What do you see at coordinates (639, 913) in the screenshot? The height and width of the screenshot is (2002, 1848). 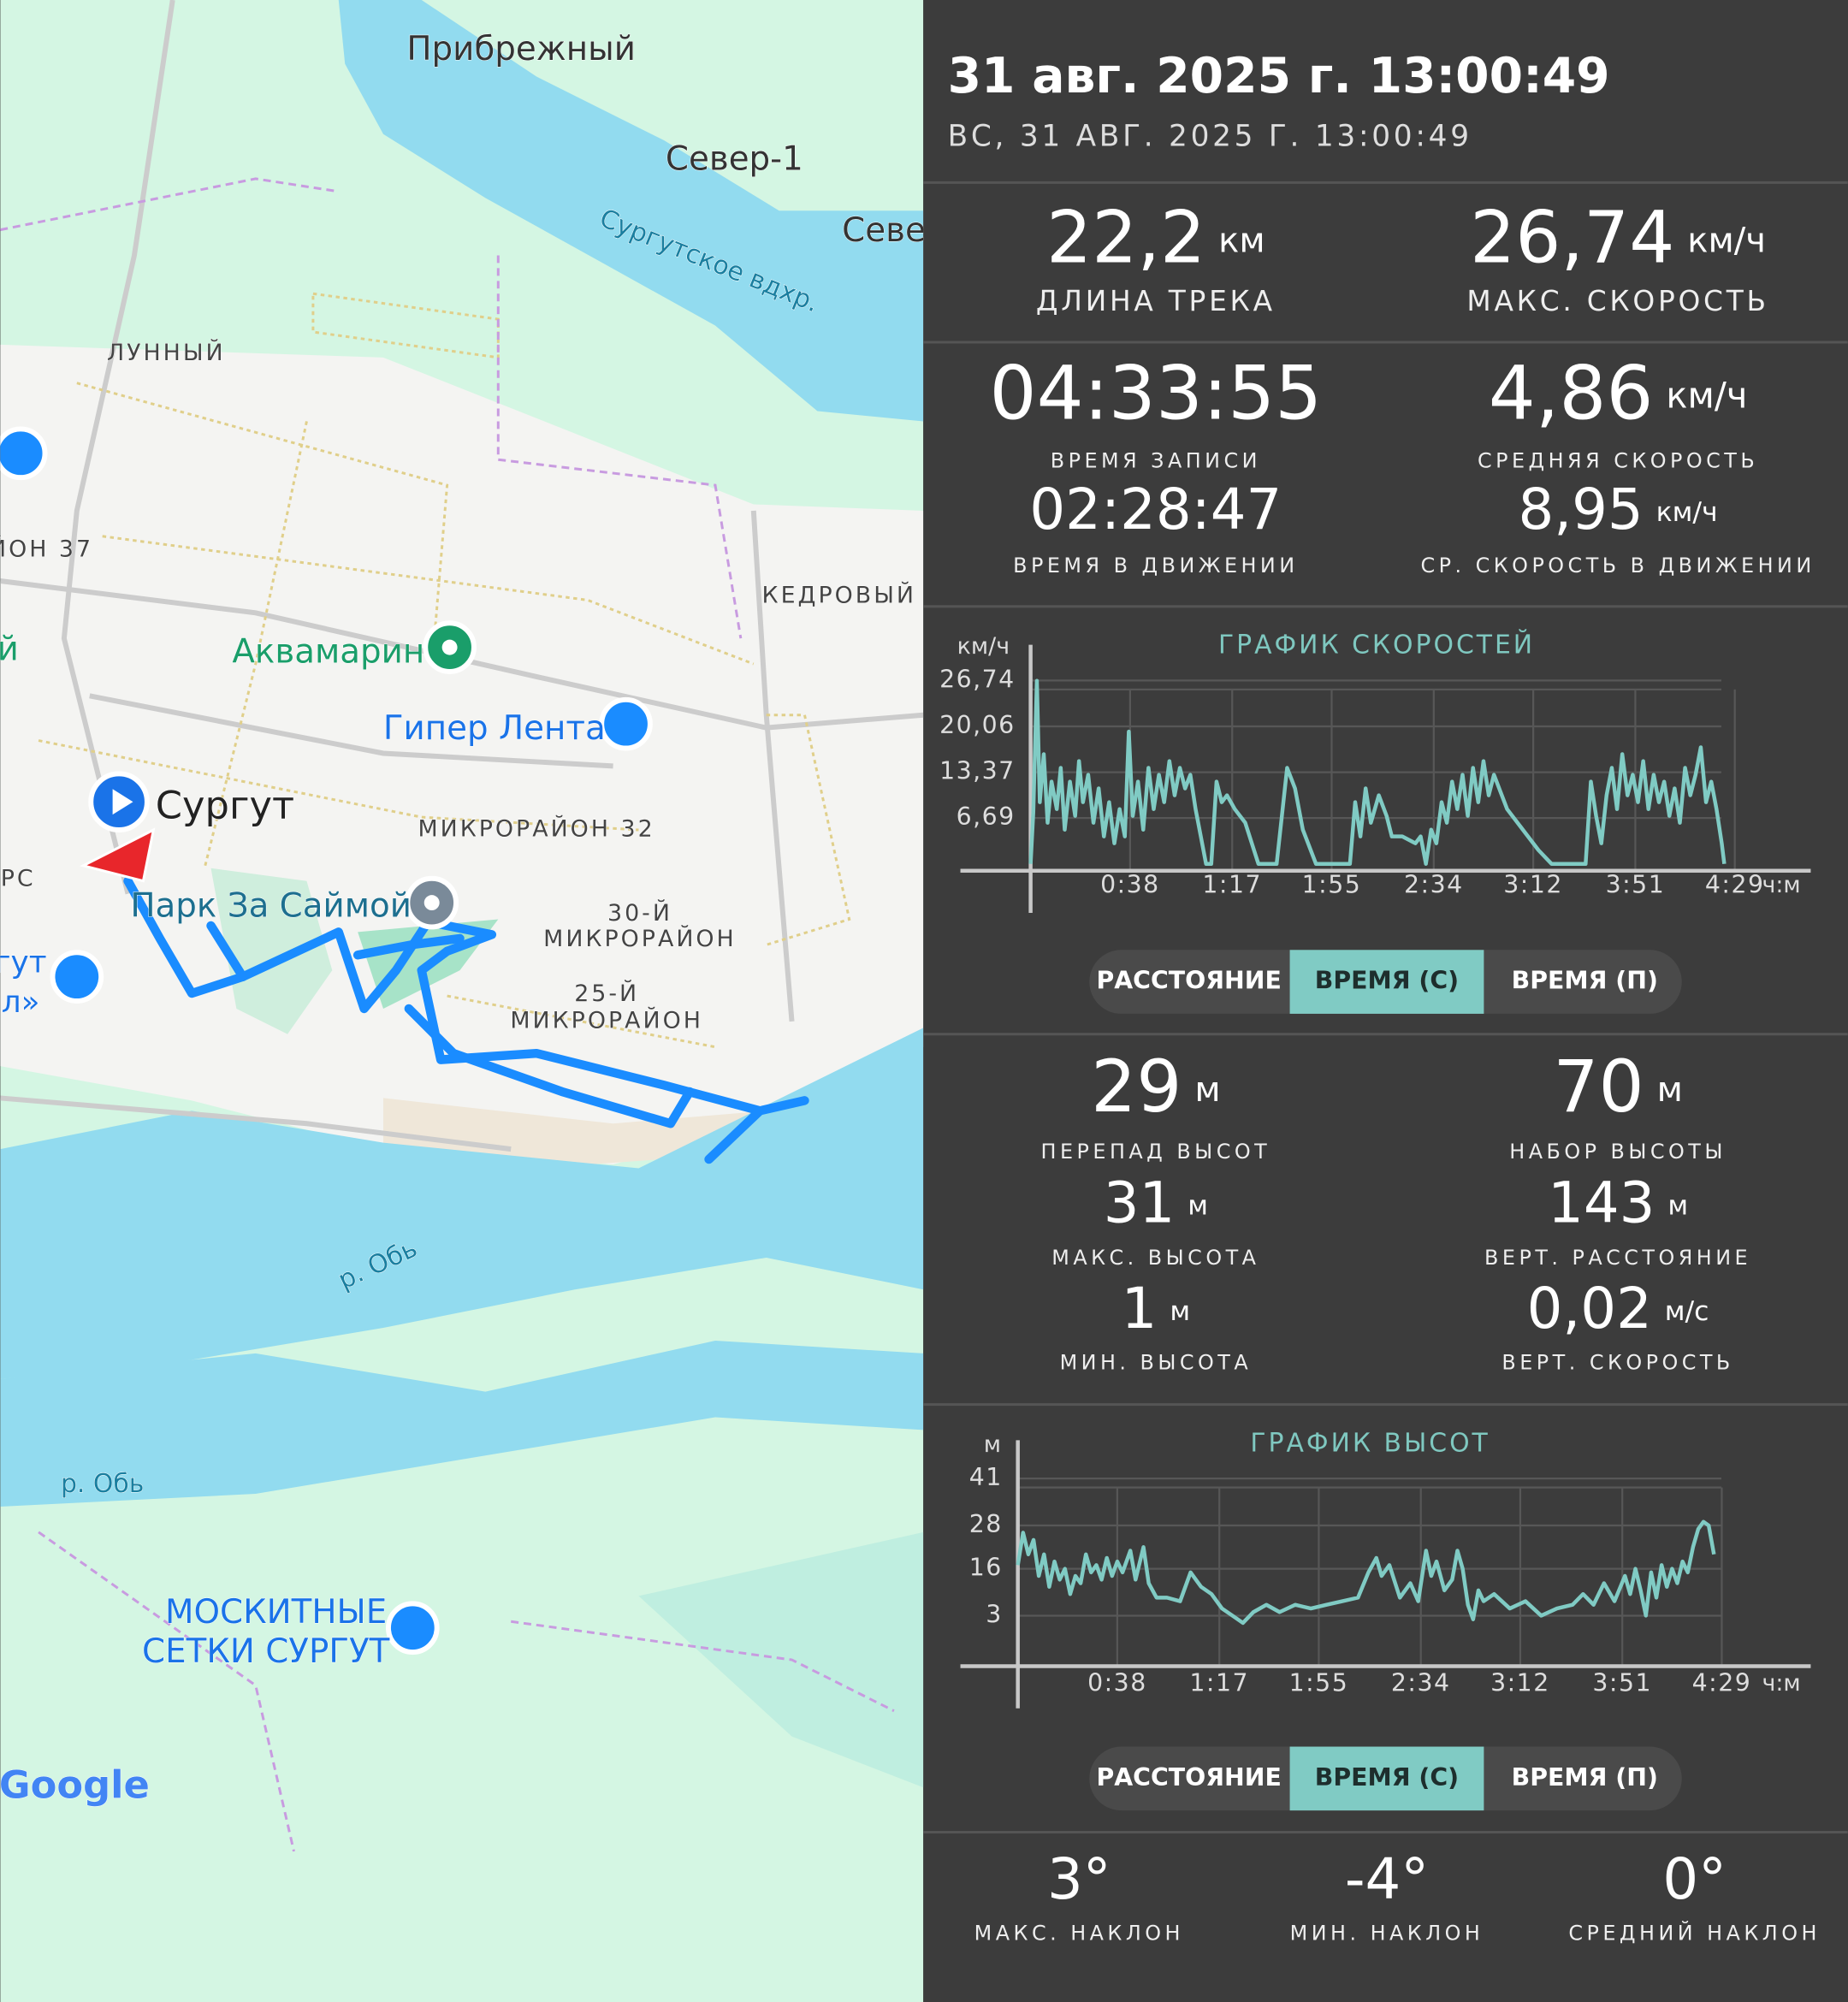 I see `map-label: 30-Й` at bounding box center [639, 913].